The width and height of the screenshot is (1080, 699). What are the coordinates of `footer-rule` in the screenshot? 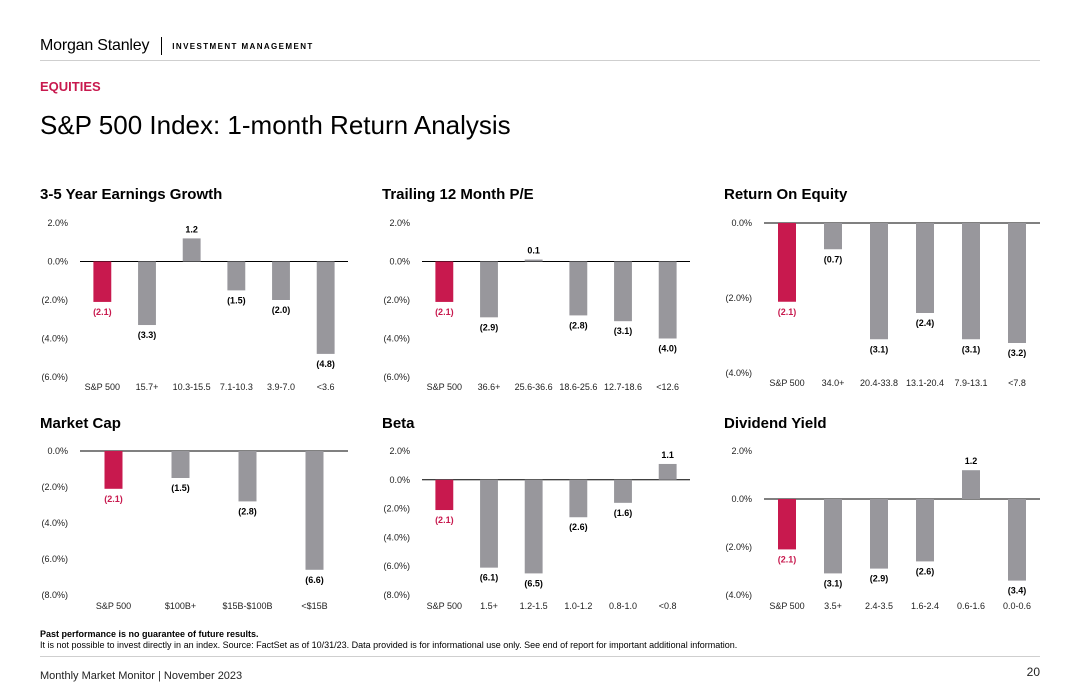 It's located at (540, 656).